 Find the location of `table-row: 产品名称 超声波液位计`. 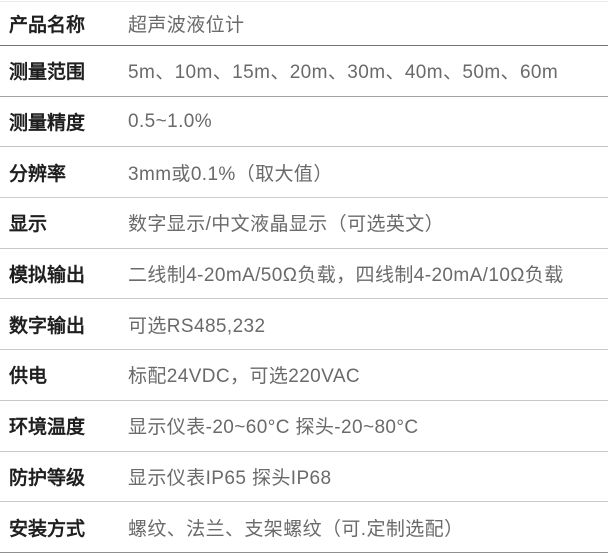

table-row: 产品名称 超声波液位计 is located at coordinates (304, 24).